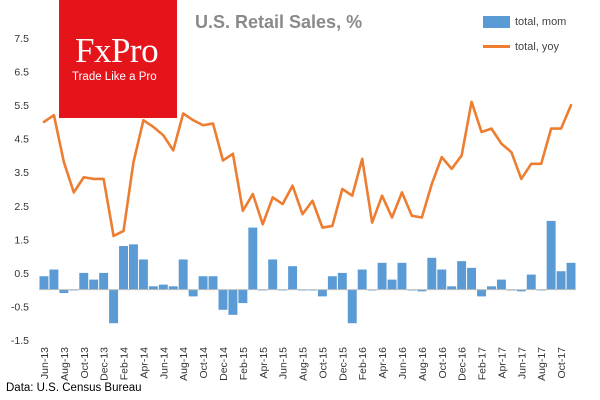 The image size is (600, 400). What do you see at coordinates (85, 363) in the screenshot?
I see `x-tick-label: Oct-13` at bounding box center [85, 363].